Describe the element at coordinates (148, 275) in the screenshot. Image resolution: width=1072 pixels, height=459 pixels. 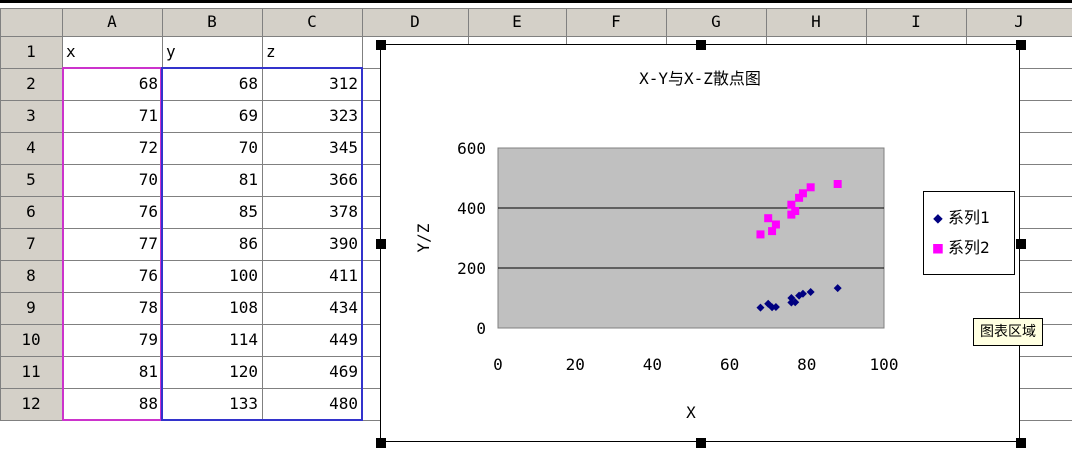
I see `cell-a8: 76` at that location.